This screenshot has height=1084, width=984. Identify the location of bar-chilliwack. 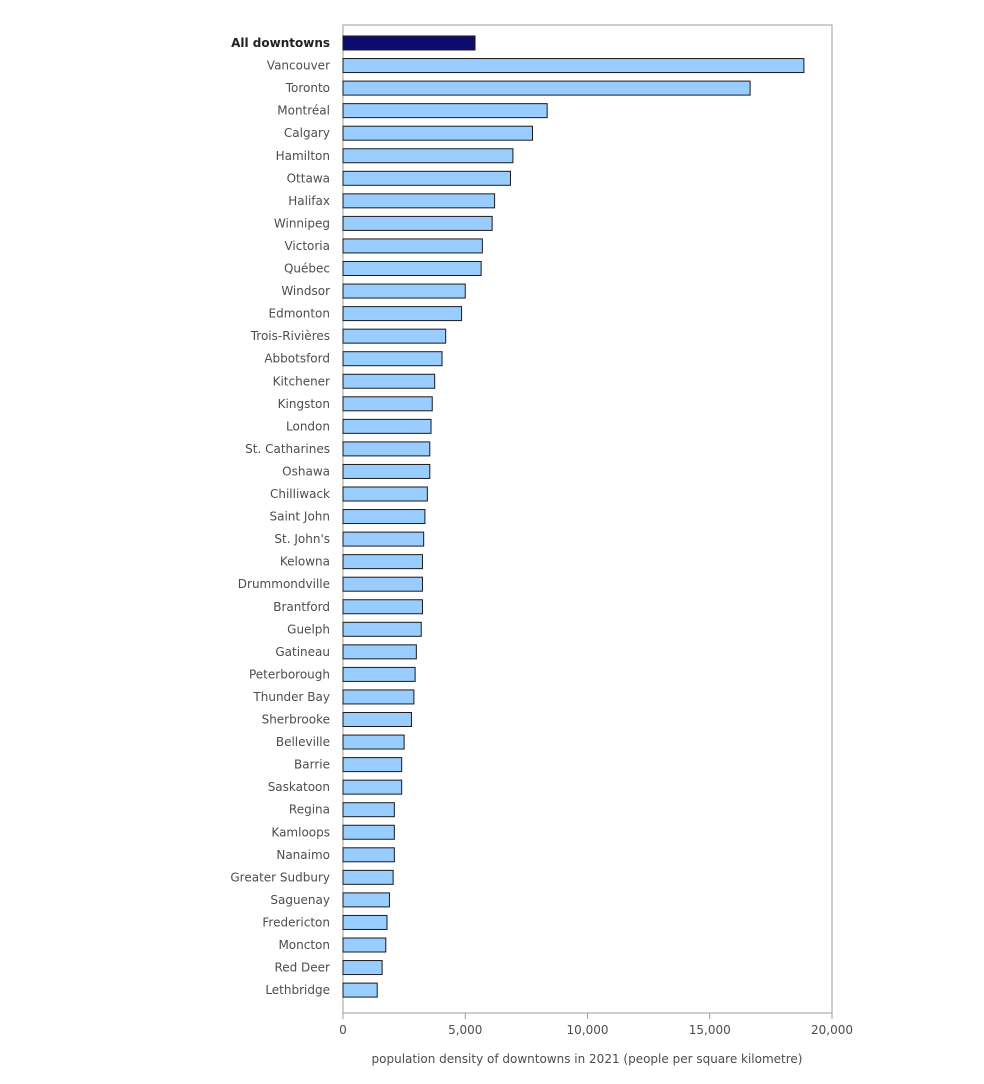
(385, 494).